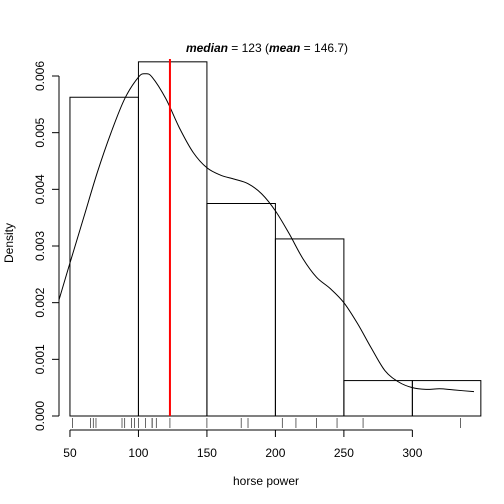 The height and width of the screenshot is (504, 504). Describe the element at coordinates (412, 453) in the screenshot. I see `x-tick-label-5: 300` at that location.